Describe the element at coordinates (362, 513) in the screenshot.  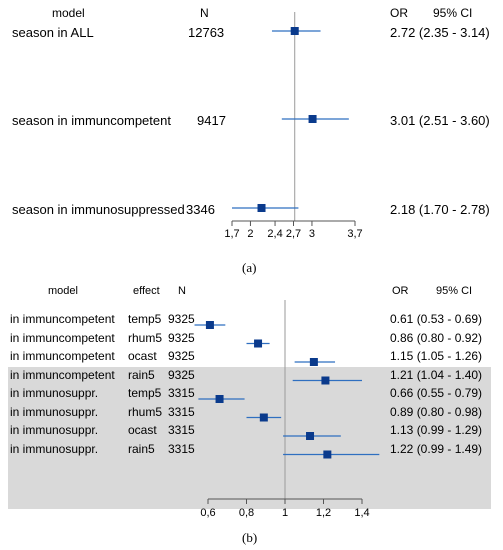
I see `x-tick-label: 1,4` at that location.